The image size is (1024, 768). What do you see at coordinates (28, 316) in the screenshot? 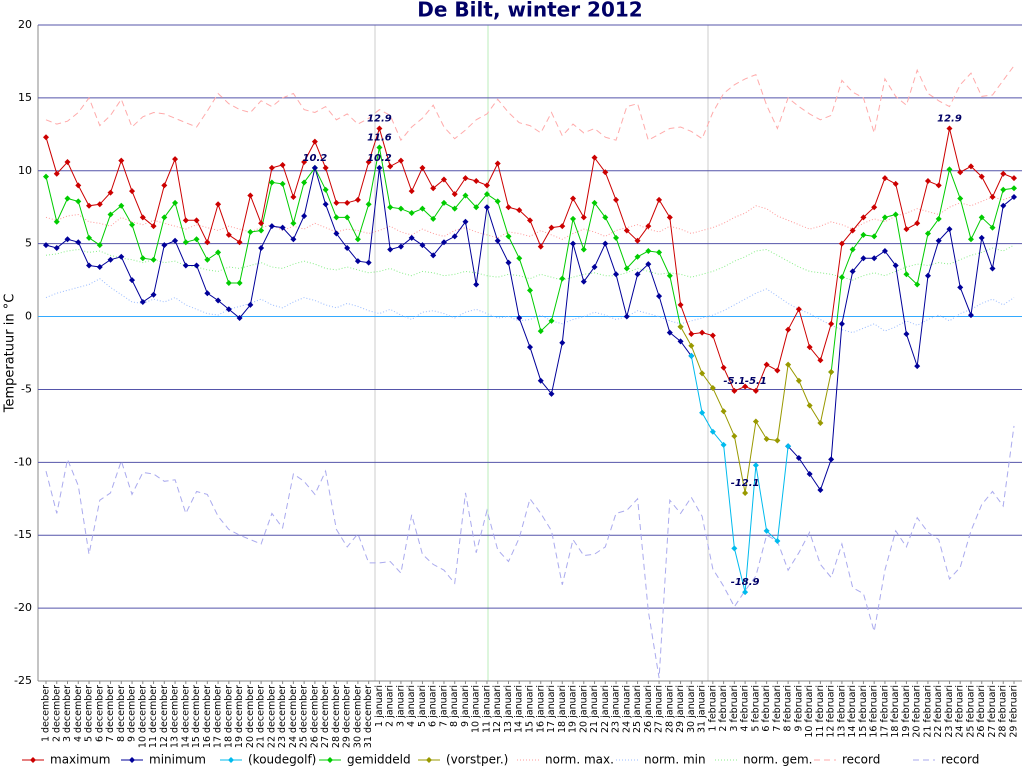
I see `y-tick-label: 0` at bounding box center [28, 316].